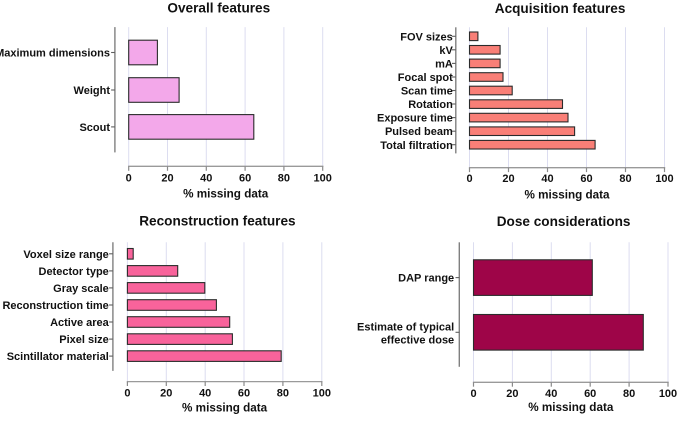 This screenshot has width=678, height=421. I want to click on svg-text: Rotation, so click(430, 105).